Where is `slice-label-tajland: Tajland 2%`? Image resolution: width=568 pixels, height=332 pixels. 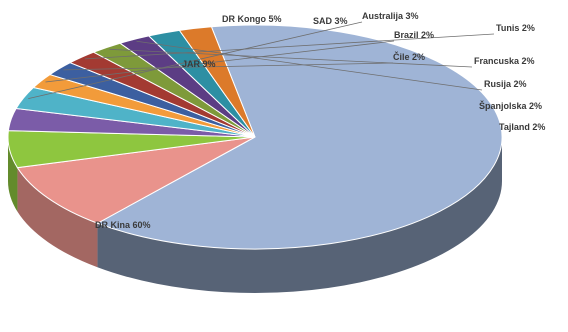 slice-label-tajland: Tajland 2% is located at coordinates (522, 127).